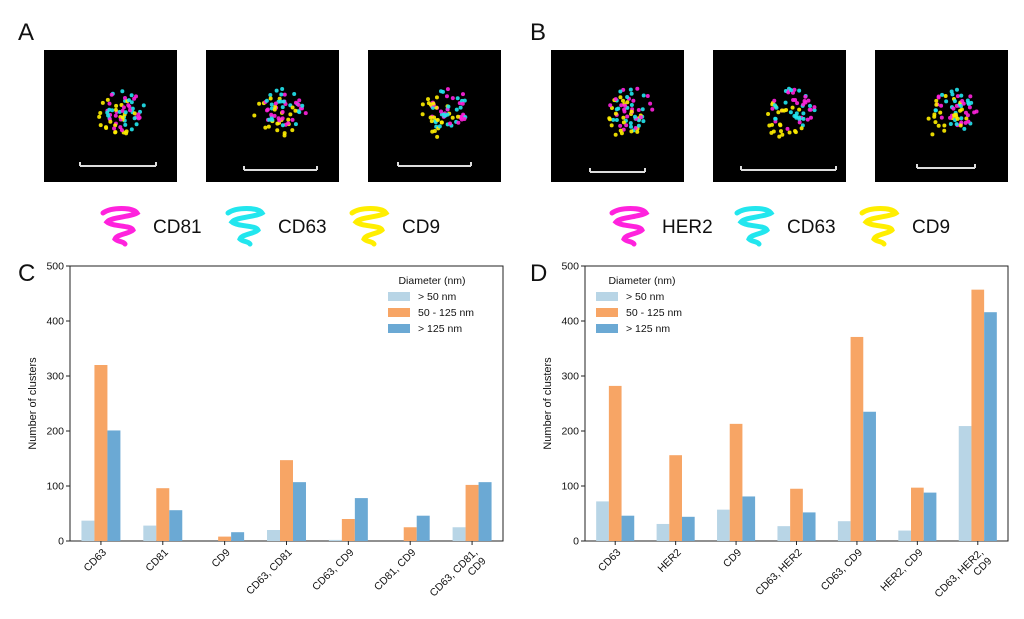 This screenshot has width=1024, height=619. What do you see at coordinates (395, 570) in the screenshot?
I see `x-tick-label: CD81, CD9` at bounding box center [395, 570].